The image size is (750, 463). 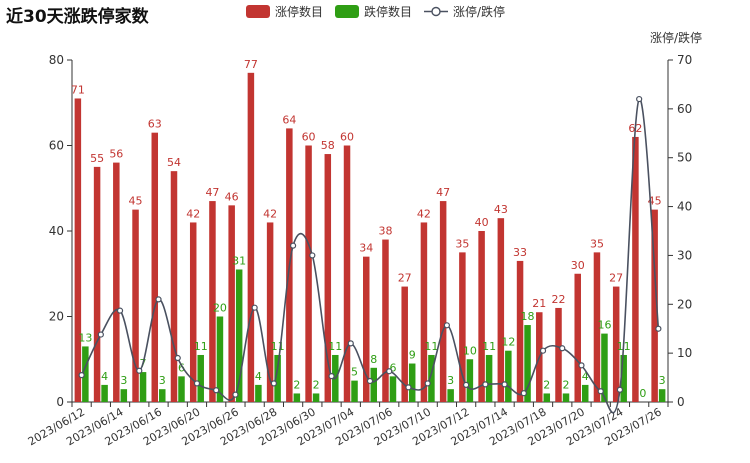 I want to click on y-axis-left-tick-label: 40, so click(x=56, y=231).